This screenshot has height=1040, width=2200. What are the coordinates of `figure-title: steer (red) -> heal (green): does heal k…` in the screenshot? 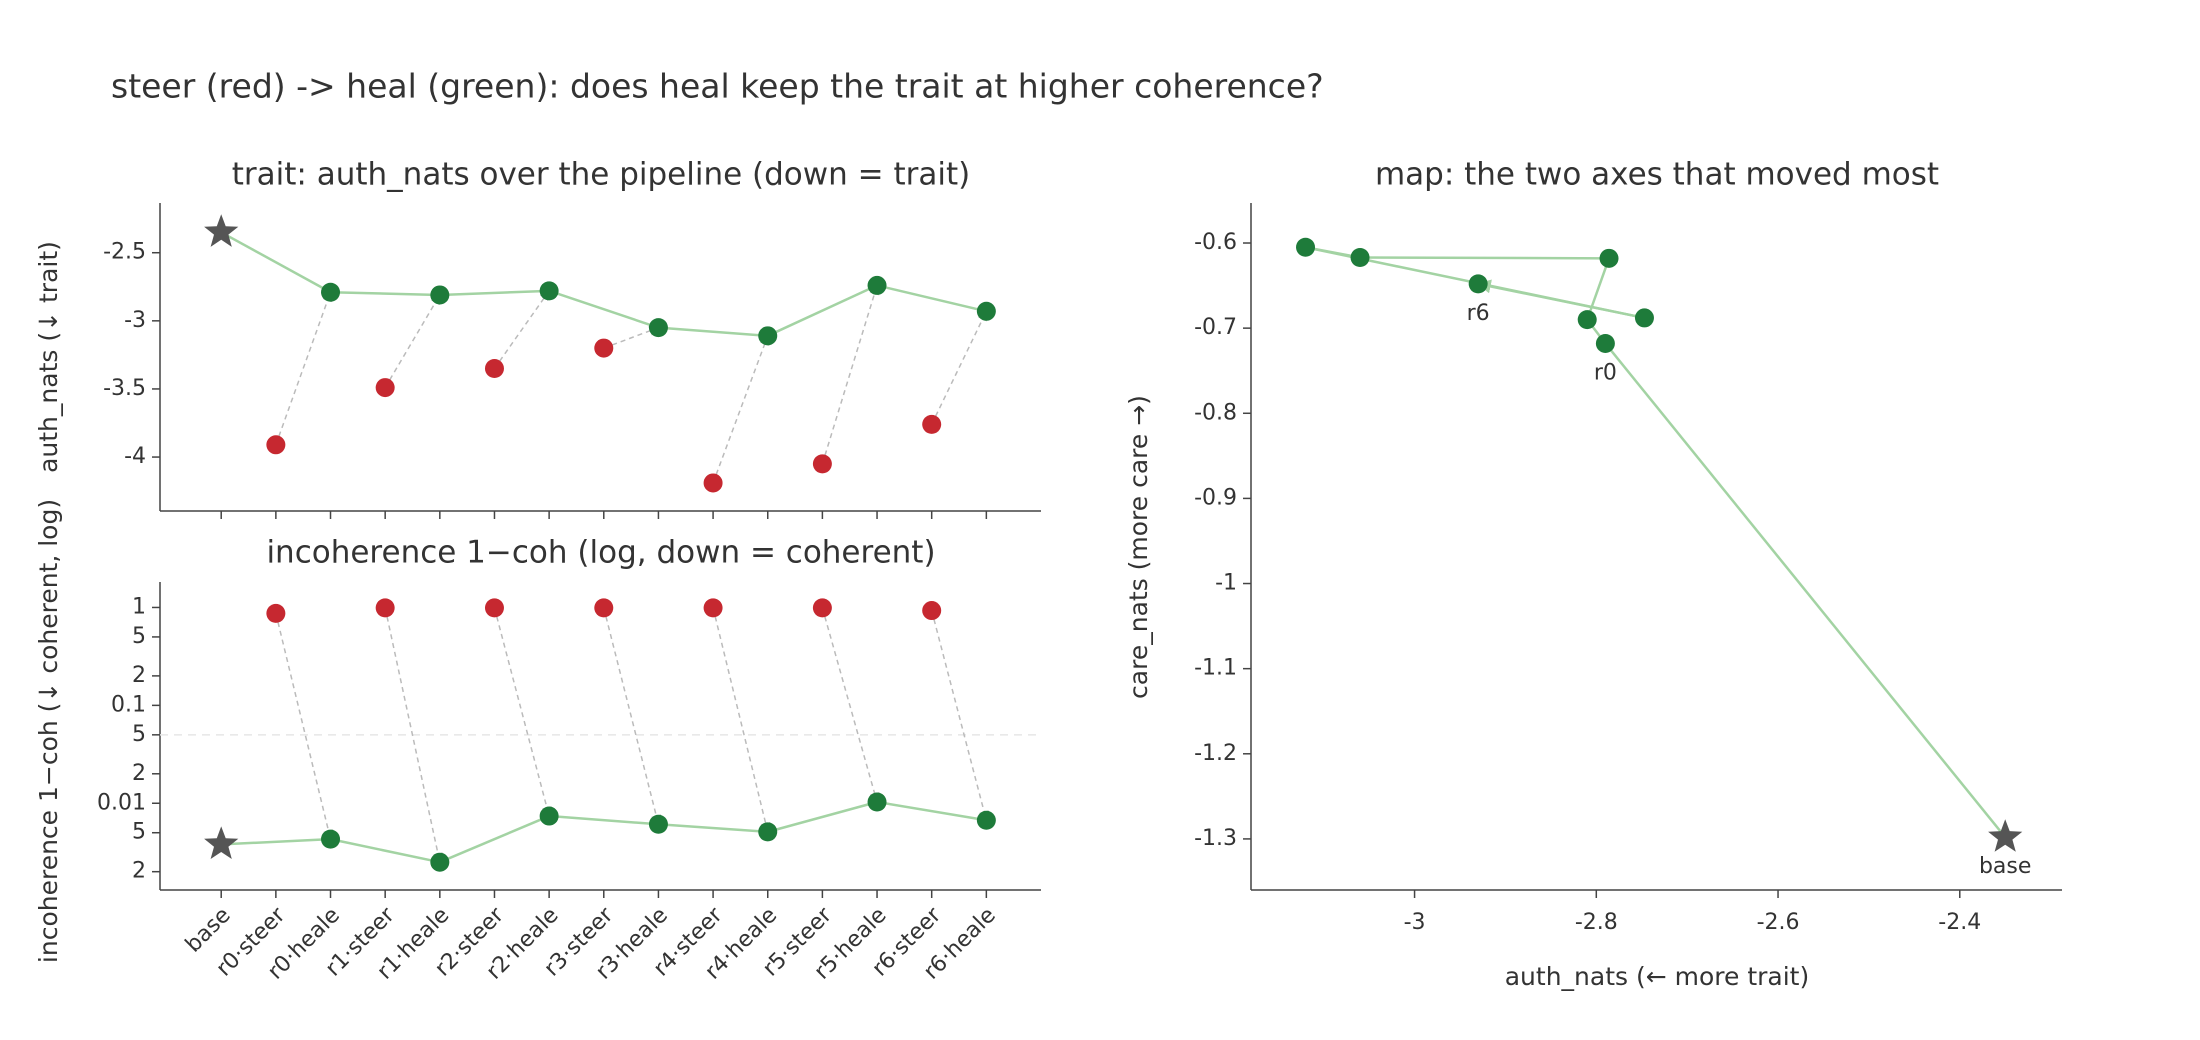 It's located at (717, 86).